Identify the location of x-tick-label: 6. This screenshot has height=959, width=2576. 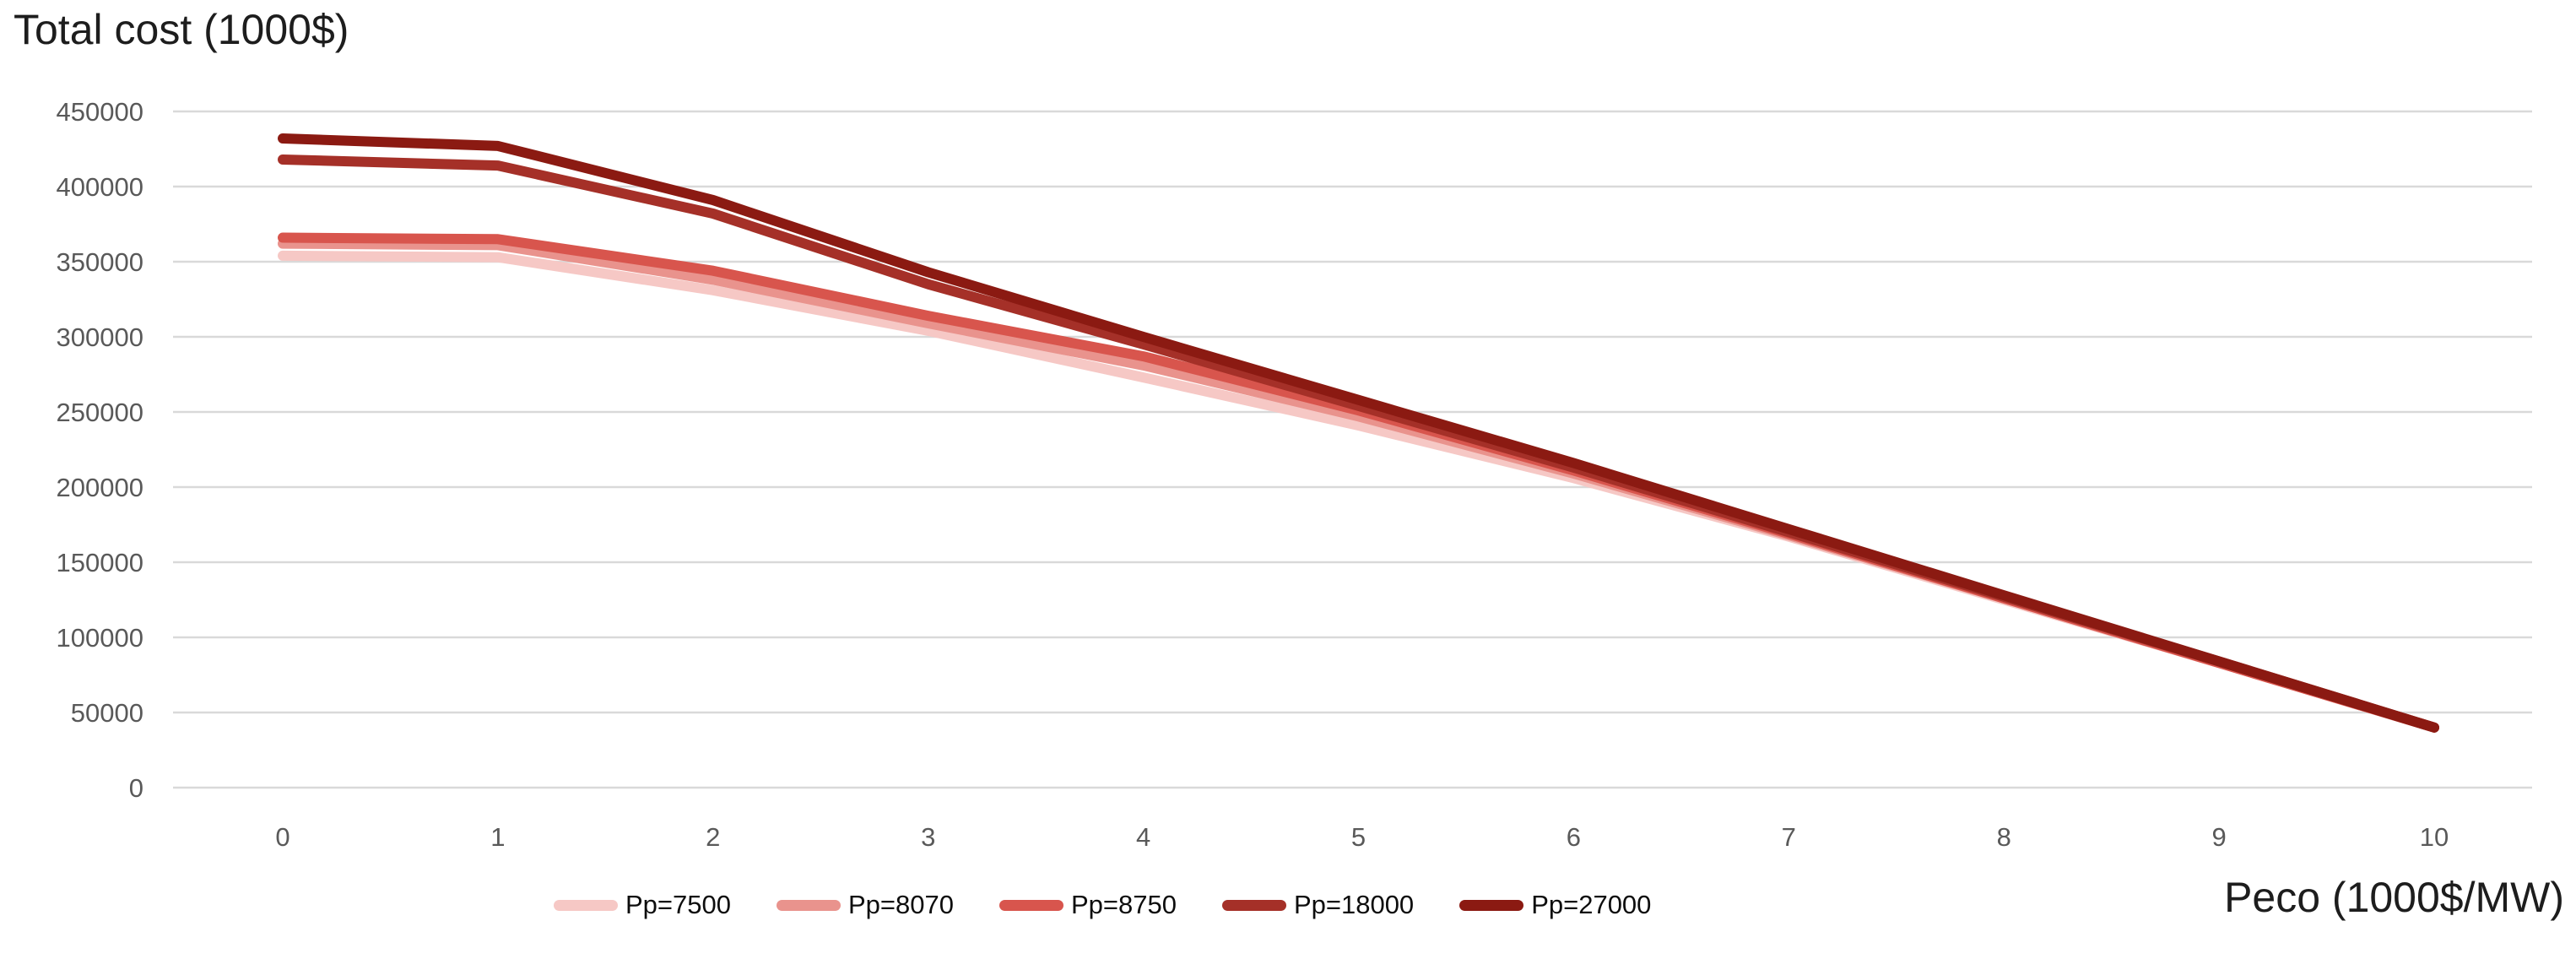
(1574, 837).